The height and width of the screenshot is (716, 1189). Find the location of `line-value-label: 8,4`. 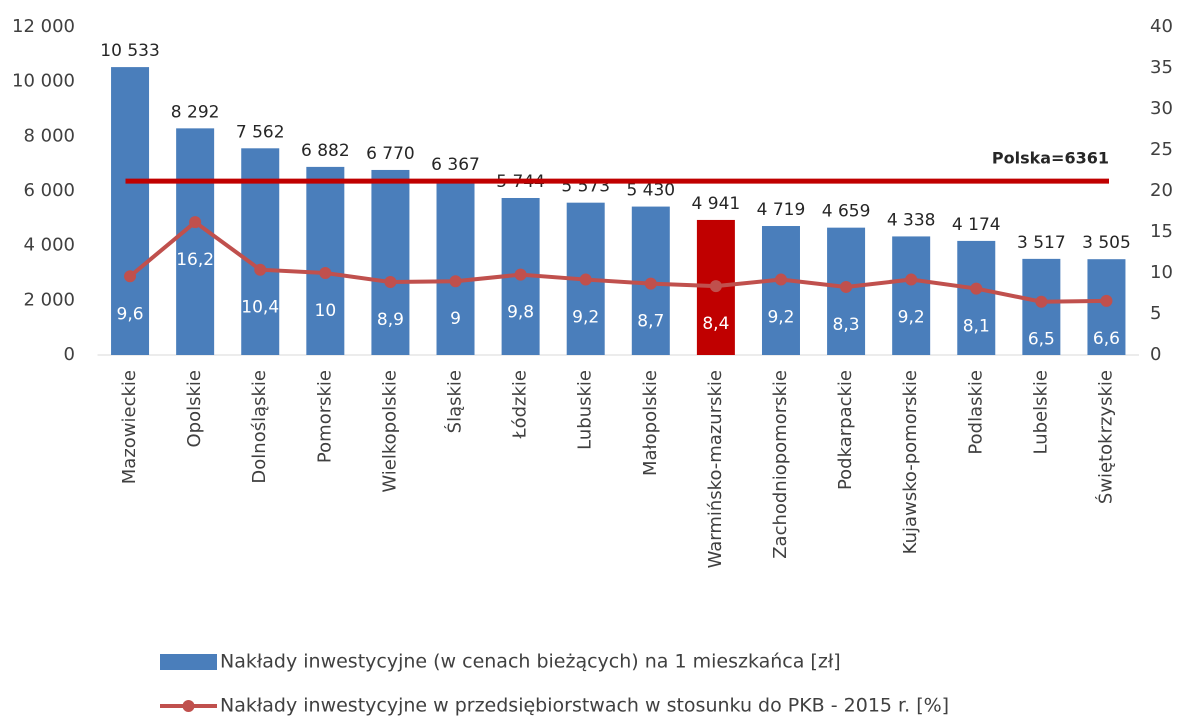

line-value-label: 8,4 is located at coordinates (715, 324).